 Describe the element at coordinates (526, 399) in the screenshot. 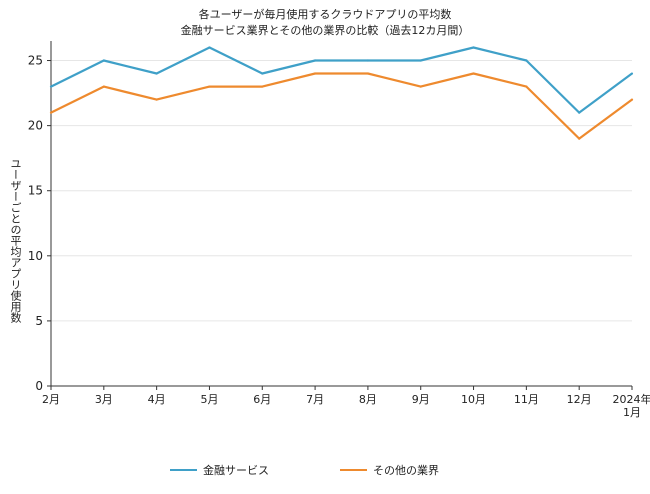

I see `x-tick-label-9: 11月` at that location.